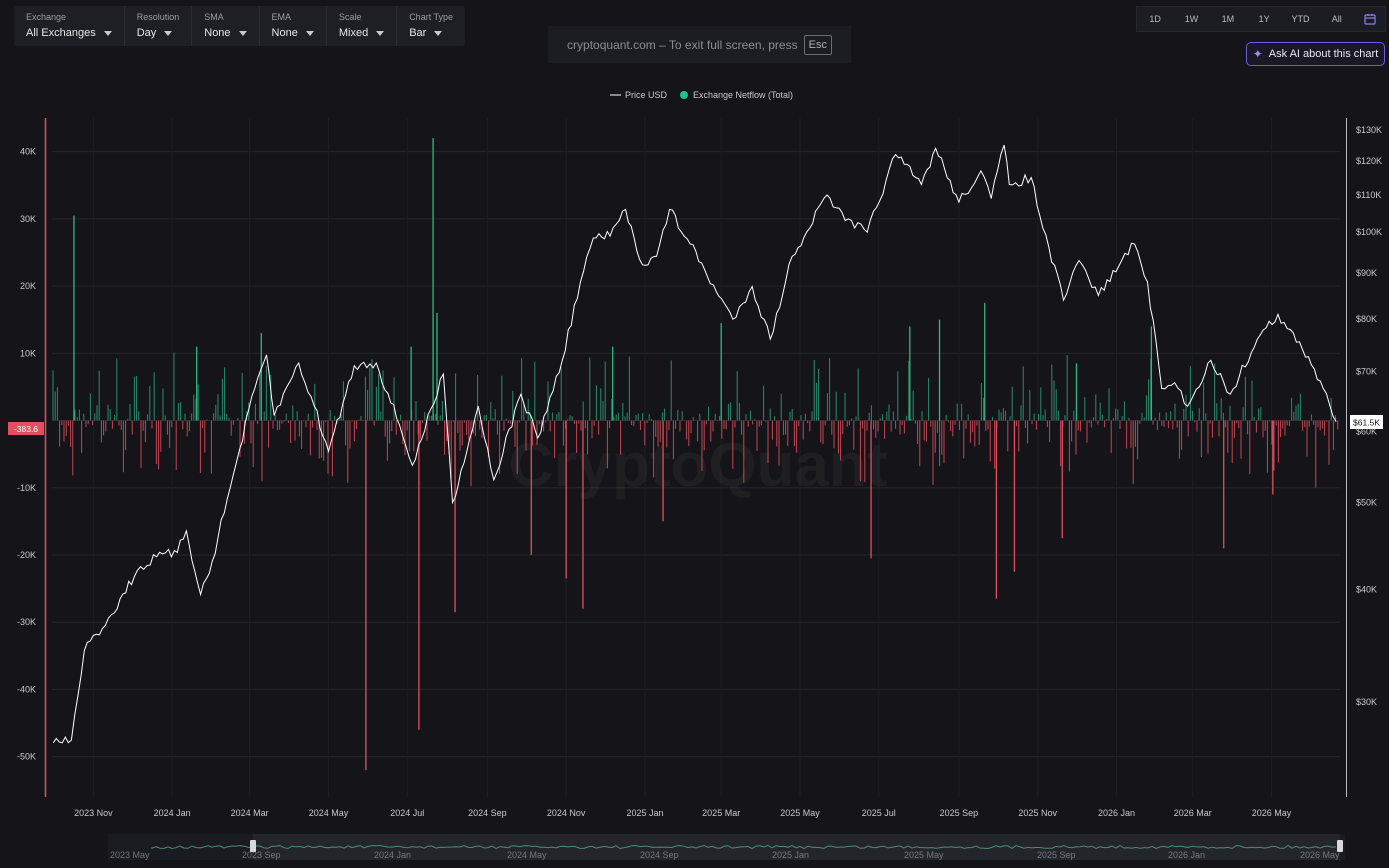 The image size is (1389, 868). I want to click on range-1d-button: 1D, so click(1155, 19).